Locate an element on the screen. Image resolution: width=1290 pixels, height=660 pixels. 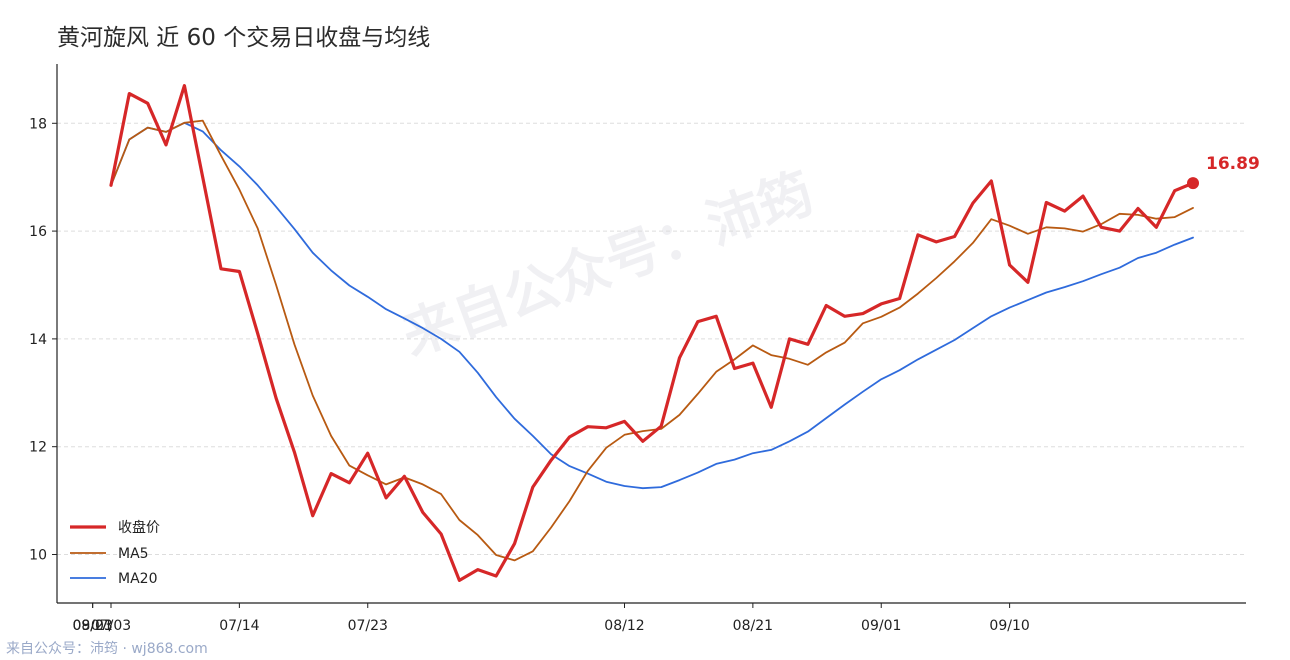
y-tick-label: 18 is located at coordinates (38, 124).